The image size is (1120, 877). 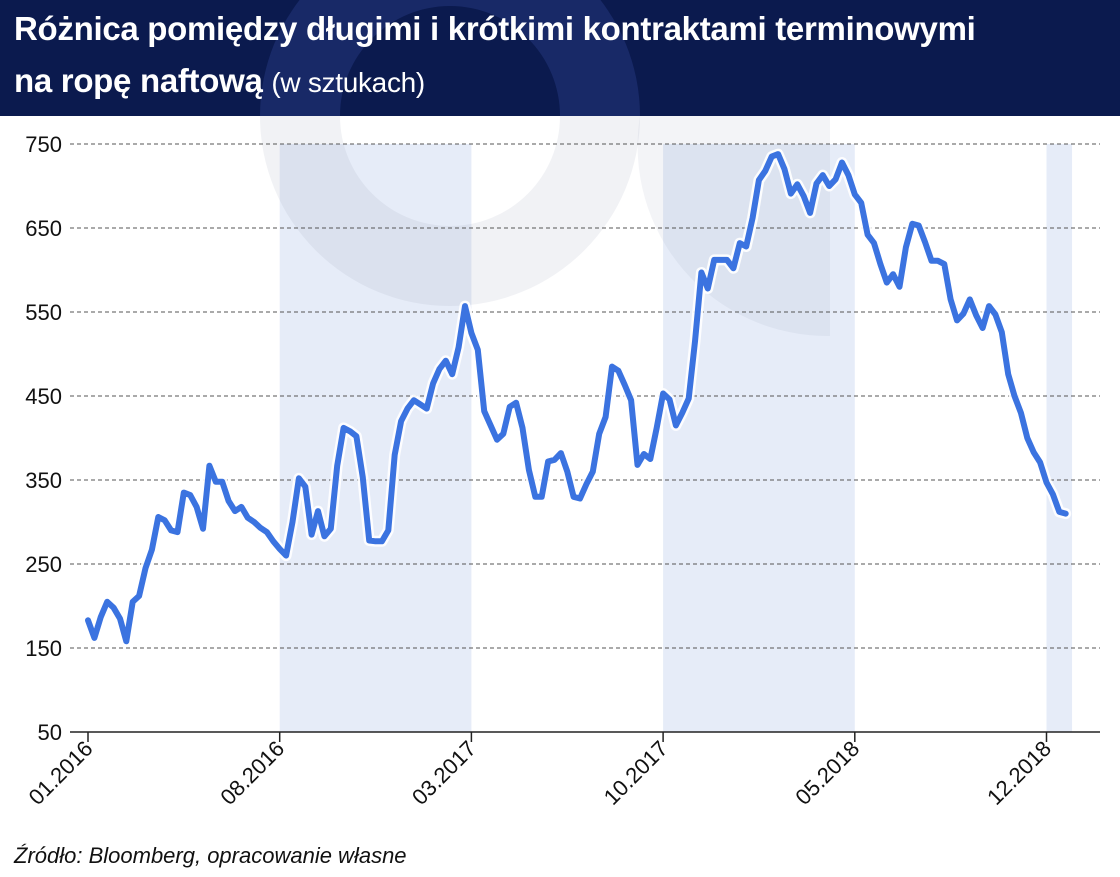 What do you see at coordinates (43, 312) in the screenshot?
I see `y-tick-label: 550` at bounding box center [43, 312].